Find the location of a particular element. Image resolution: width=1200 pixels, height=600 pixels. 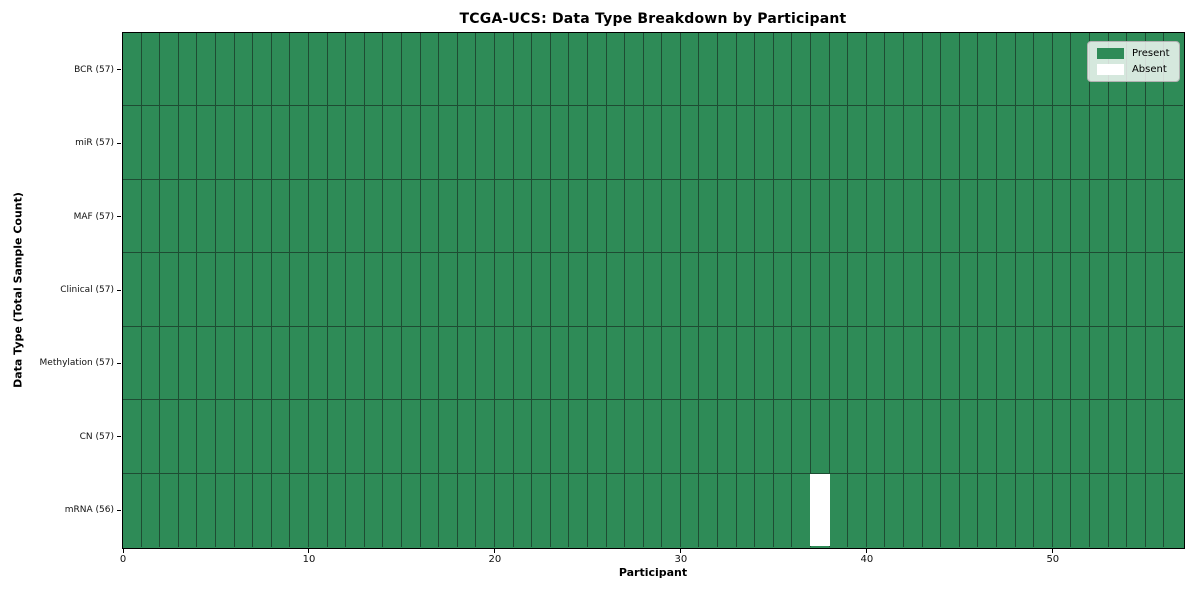

x-tick-label: 10 is located at coordinates (309, 559).